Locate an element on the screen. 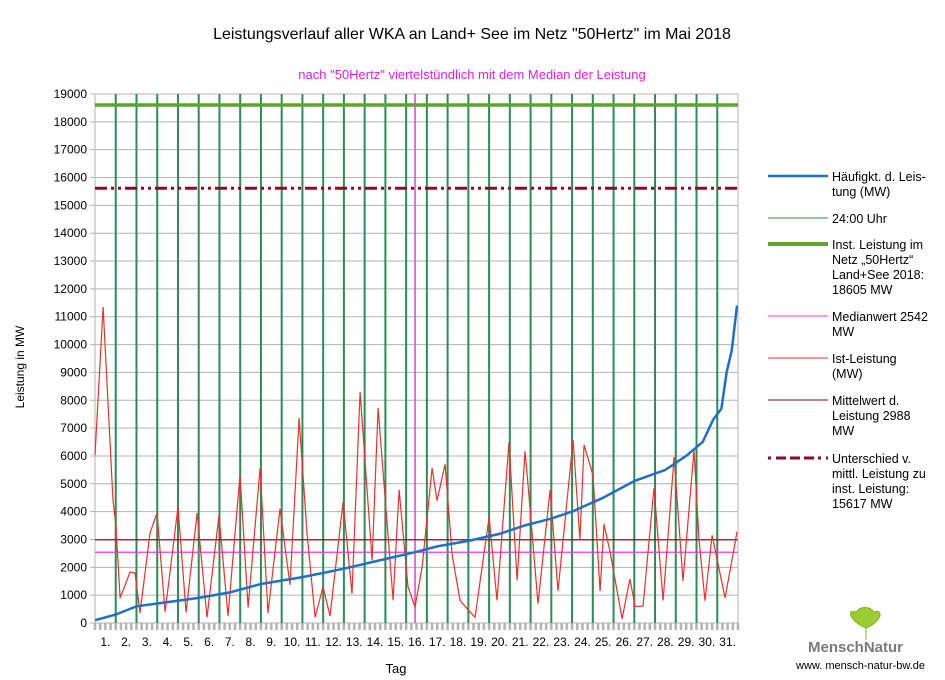  x-tick-label: 31. is located at coordinates (727, 642).